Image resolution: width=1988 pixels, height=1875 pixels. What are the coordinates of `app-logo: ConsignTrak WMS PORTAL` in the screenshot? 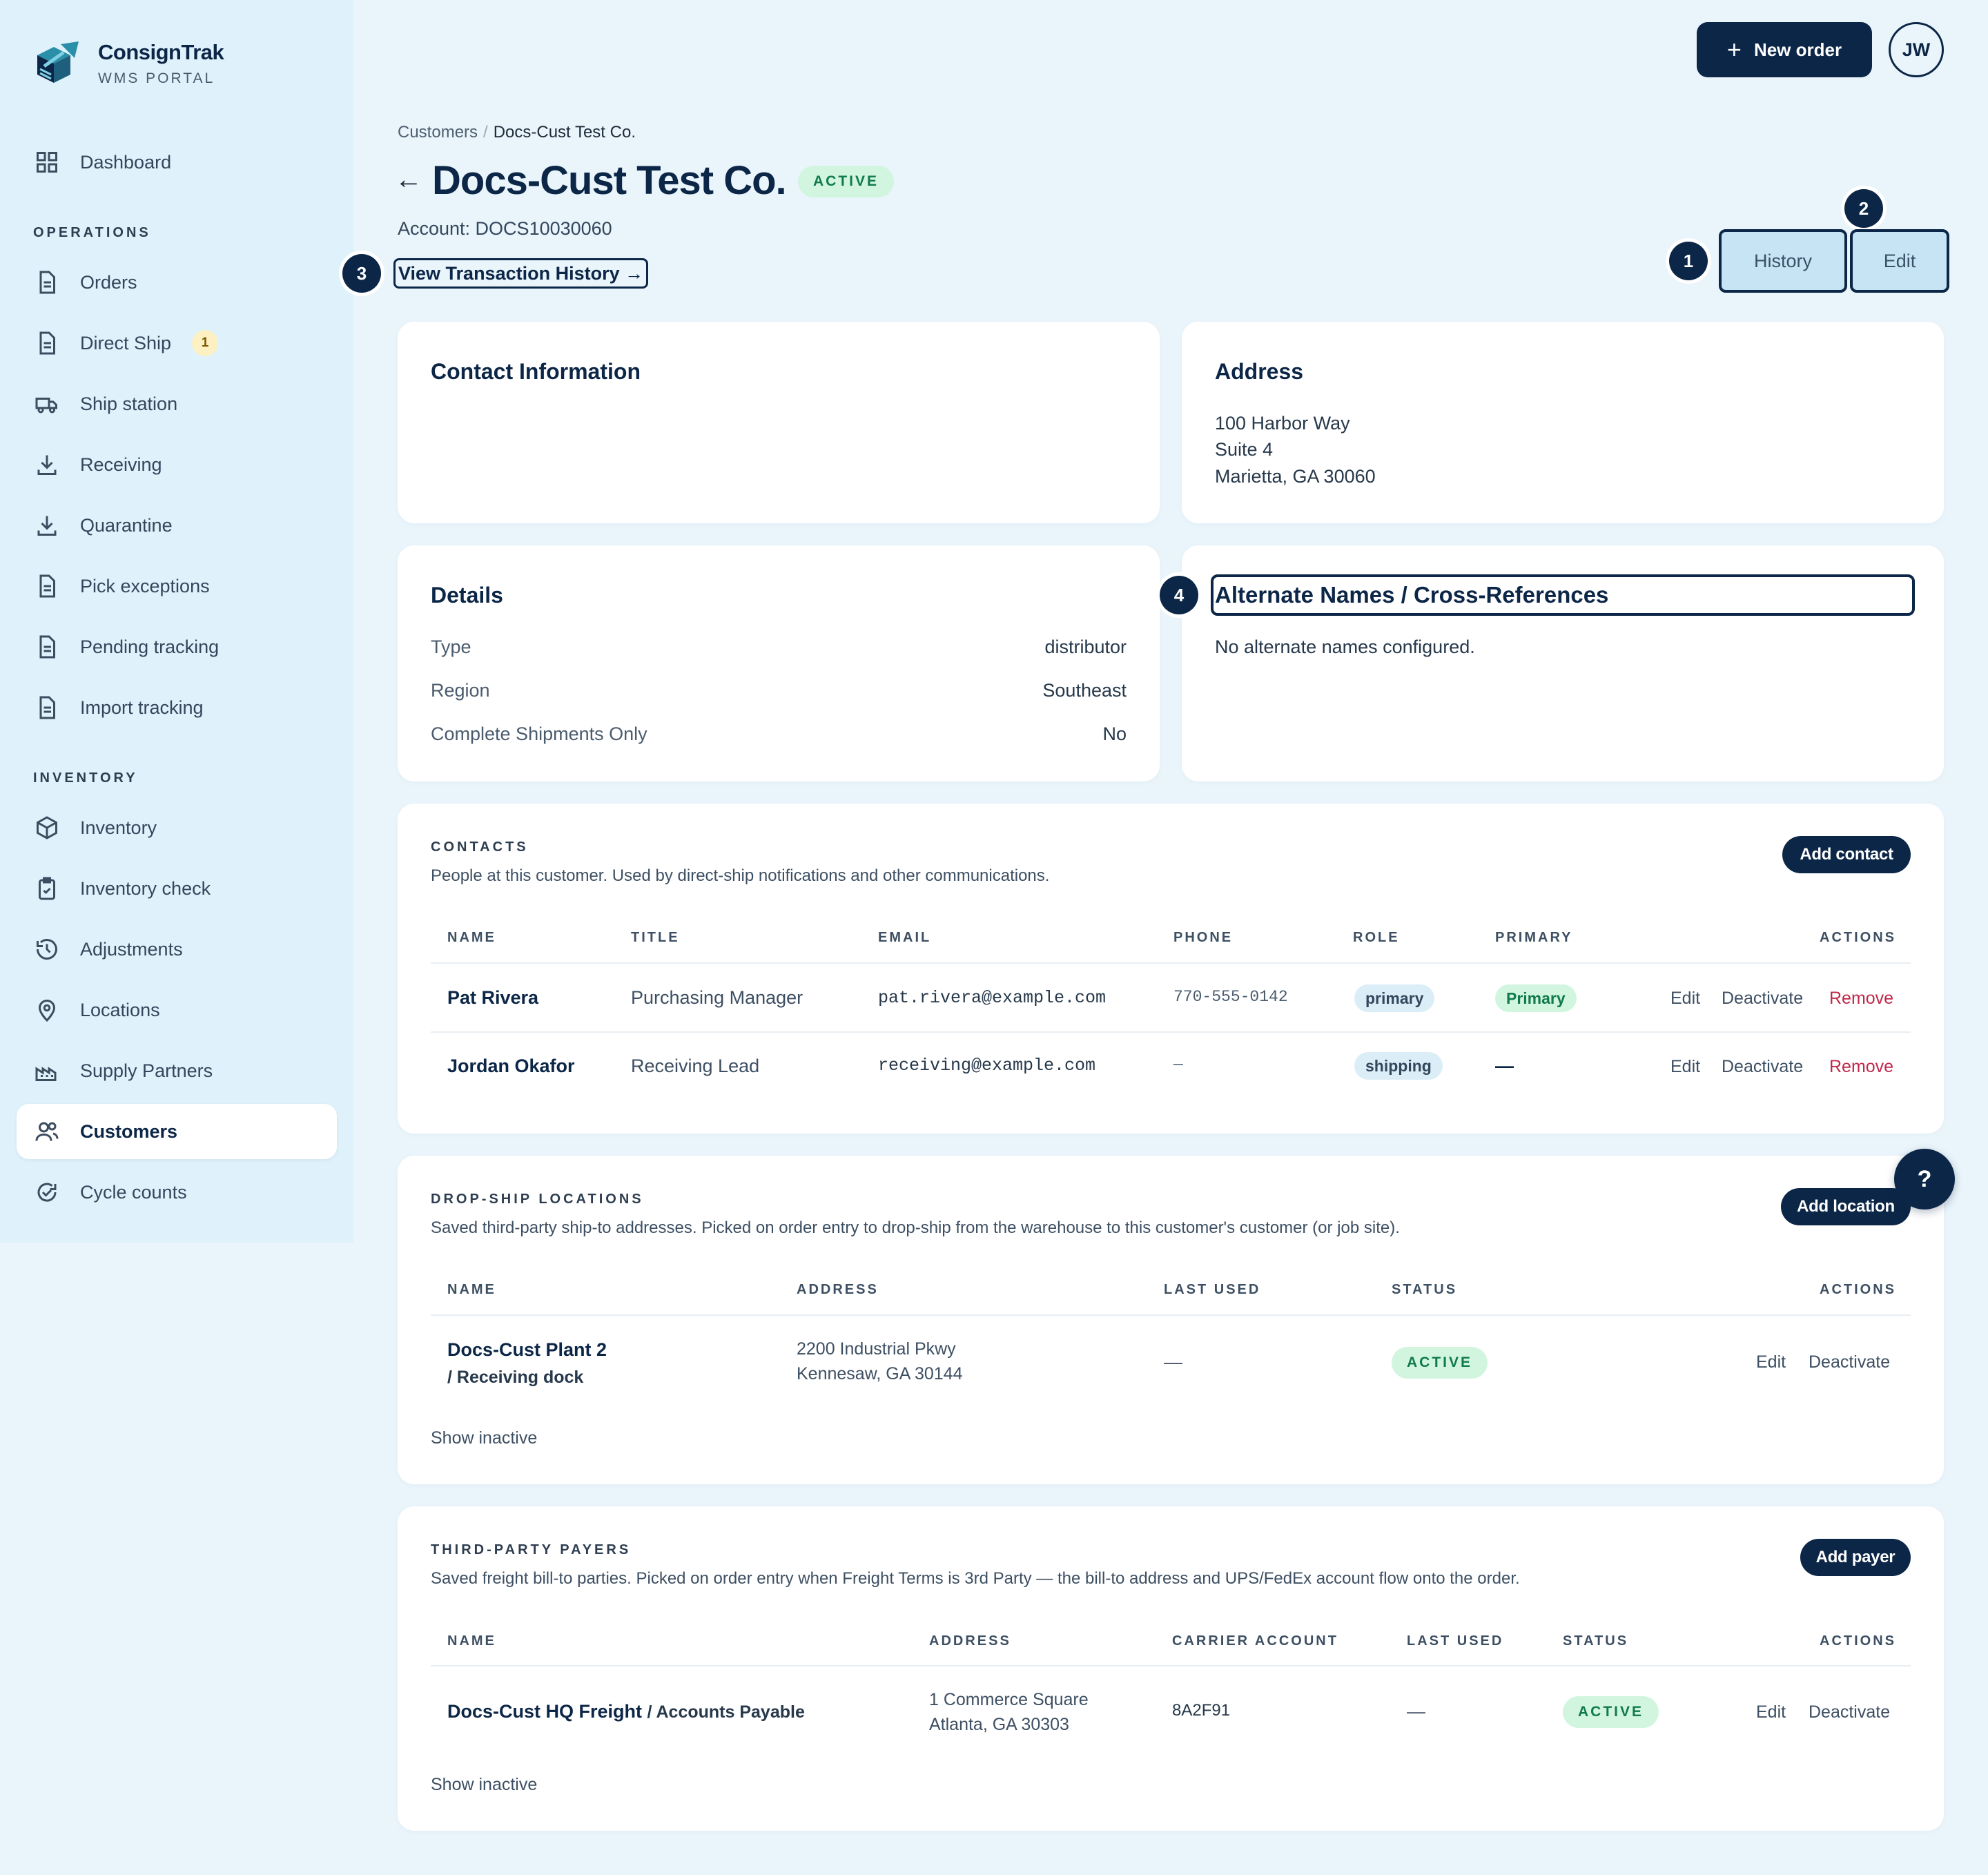 It's located at (128, 63).